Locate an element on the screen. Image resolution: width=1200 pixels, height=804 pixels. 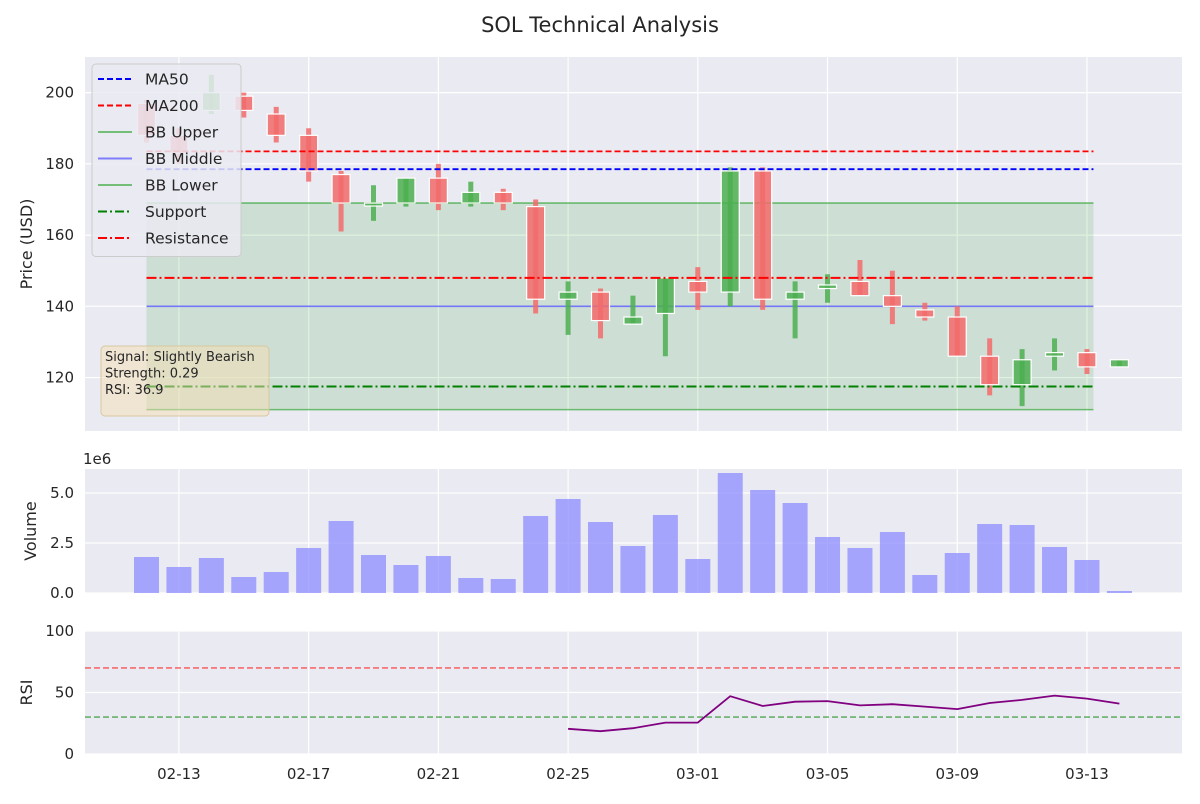
legend-entry: BB Upper is located at coordinates (158, 133).